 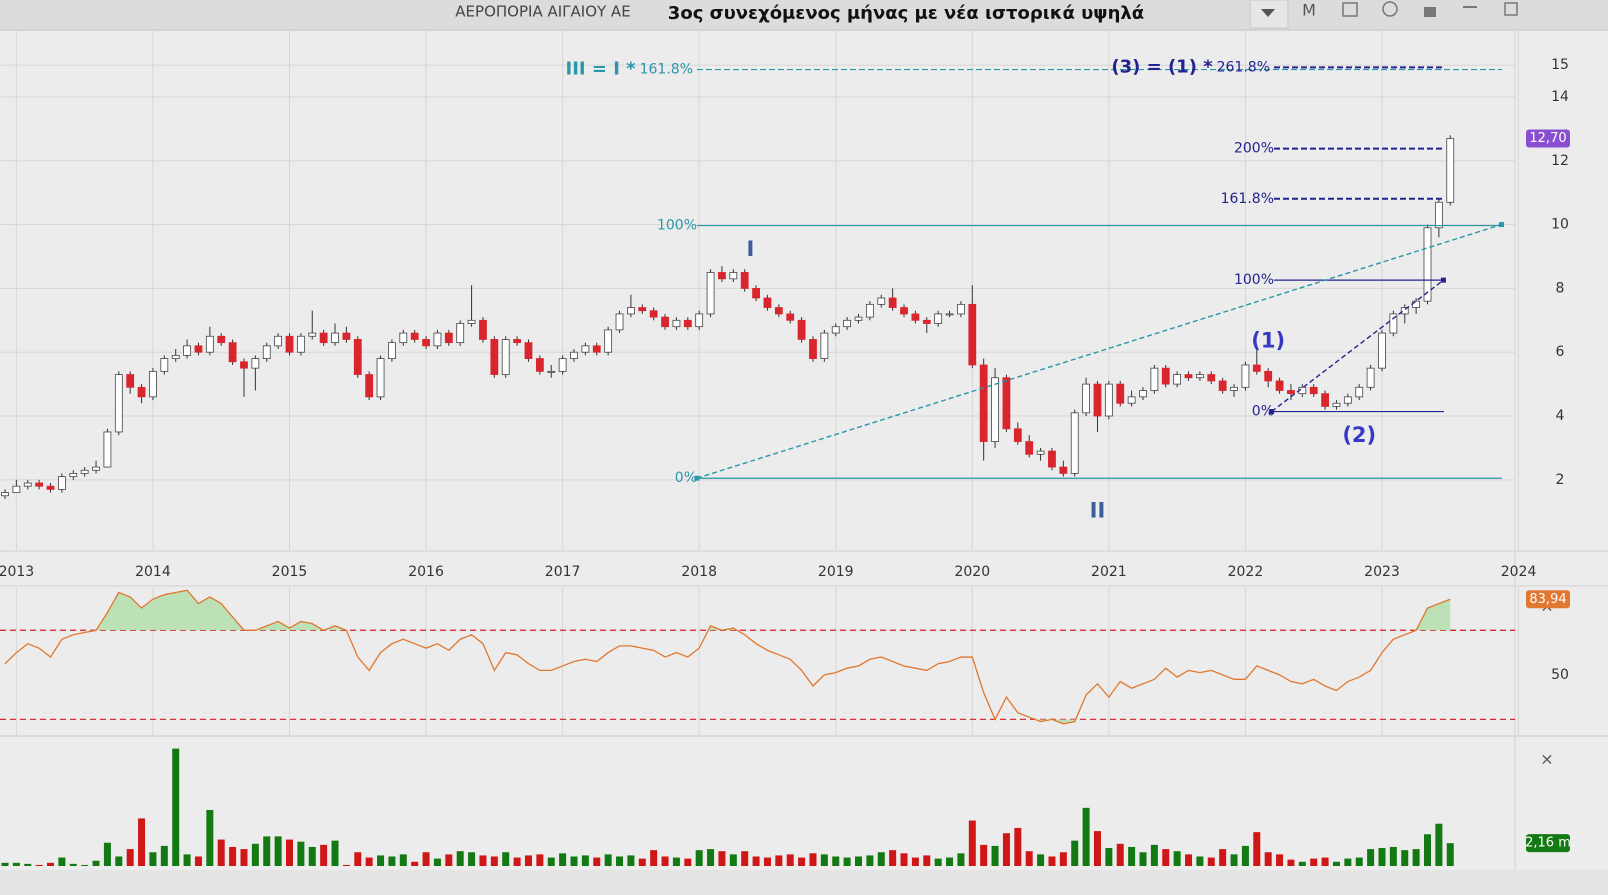 I want to click on fib-percent: 261.8%, so click(x=1243, y=67).